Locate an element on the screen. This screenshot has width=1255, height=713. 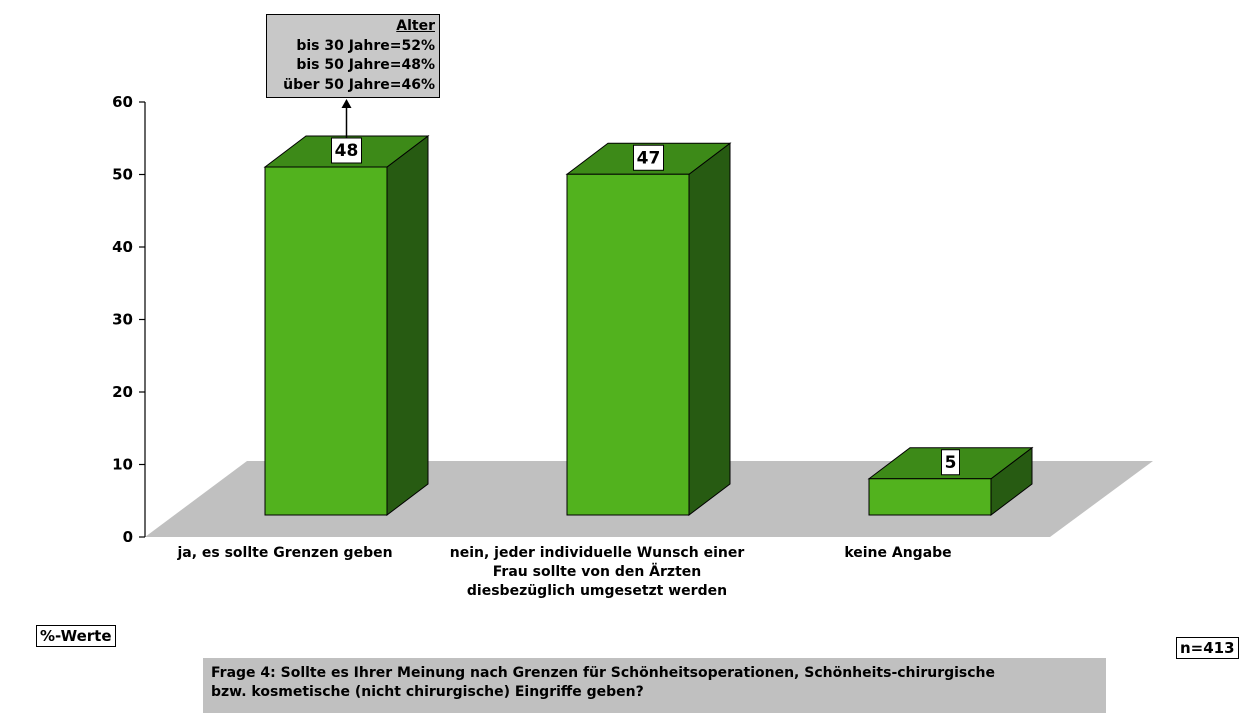
annotation-arrow-head is located at coordinates (346, 103).